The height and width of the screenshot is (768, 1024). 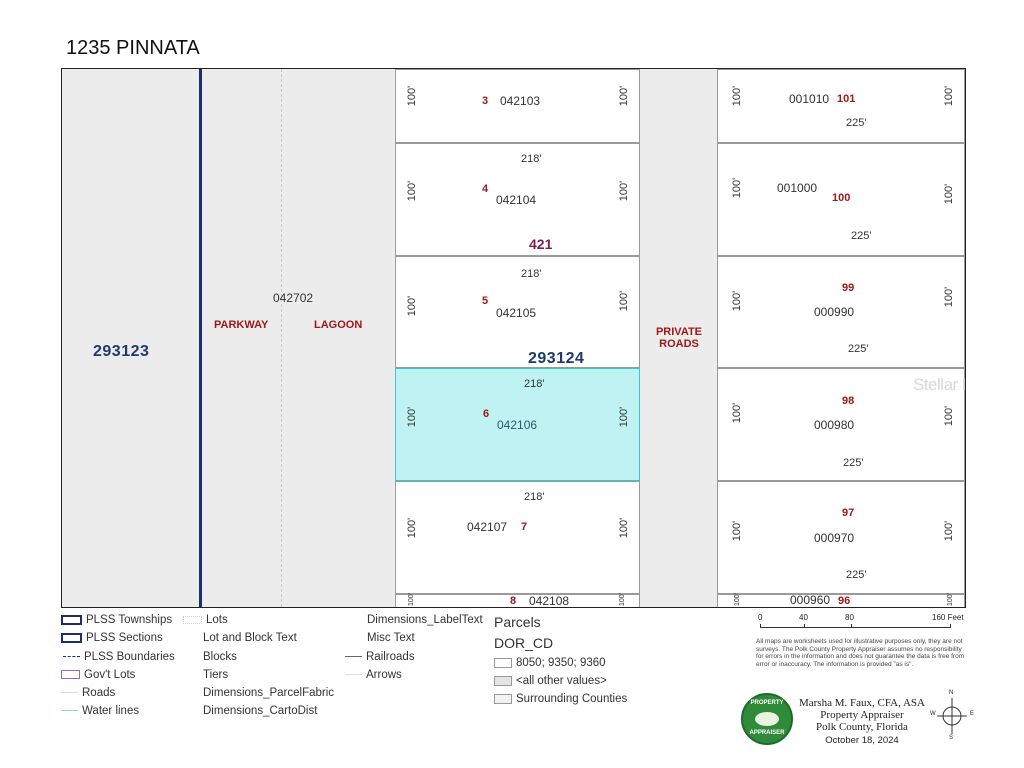 I want to click on section-label-293123: 293123, so click(x=121, y=351).